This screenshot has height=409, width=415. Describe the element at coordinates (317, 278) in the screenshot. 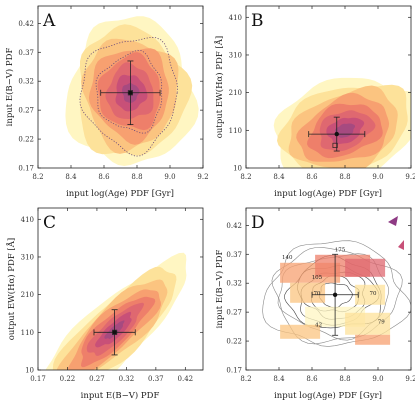

I see `contour-label: 105` at that location.